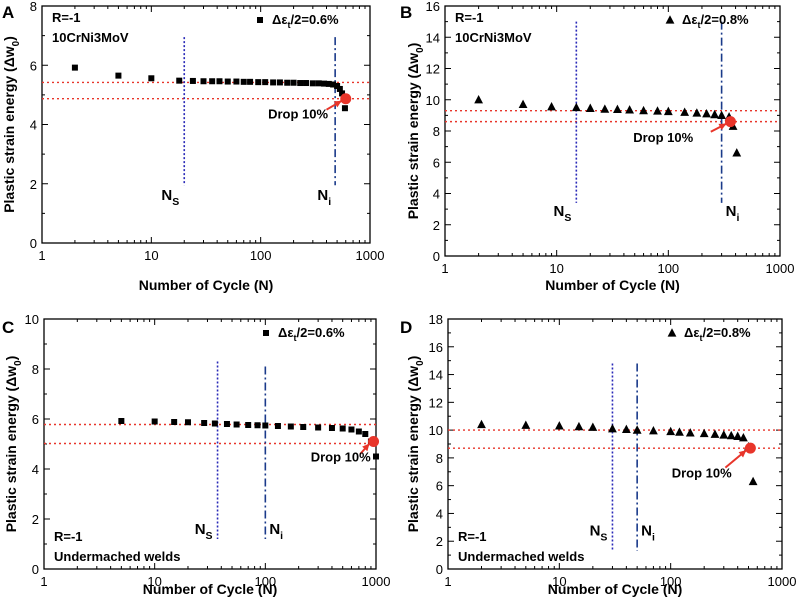  Describe the element at coordinates (436, 319) in the screenshot. I see `y-tick-label: 18` at that location.